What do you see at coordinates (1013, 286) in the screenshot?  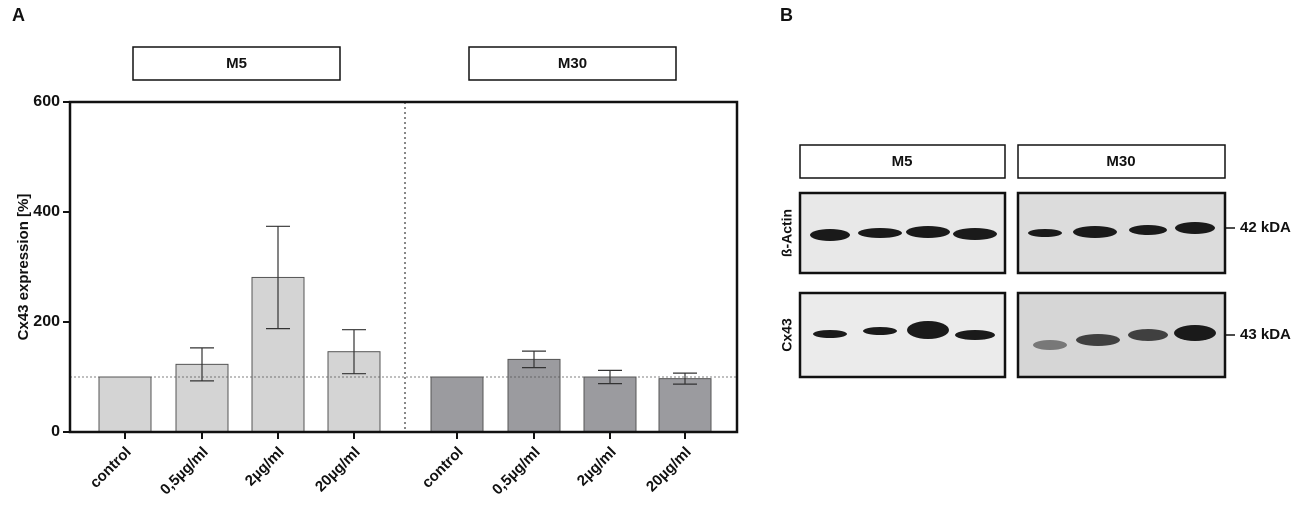 I see `bands` at bounding box center [1013, 286].